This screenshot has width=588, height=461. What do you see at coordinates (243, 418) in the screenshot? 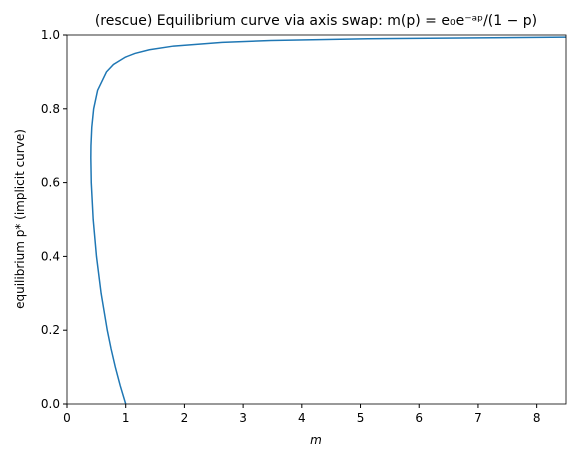
I see `x-tick-label: 3` at bounding box center [243, 418].